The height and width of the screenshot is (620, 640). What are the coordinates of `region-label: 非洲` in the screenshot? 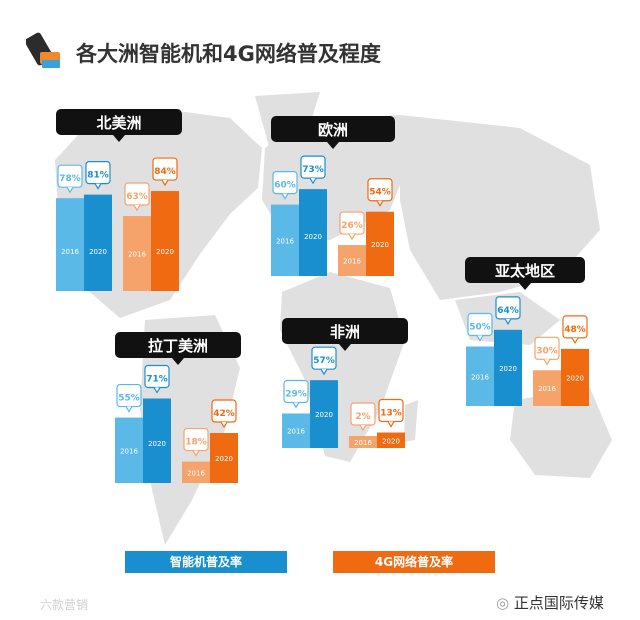 It's located at (345, 332).